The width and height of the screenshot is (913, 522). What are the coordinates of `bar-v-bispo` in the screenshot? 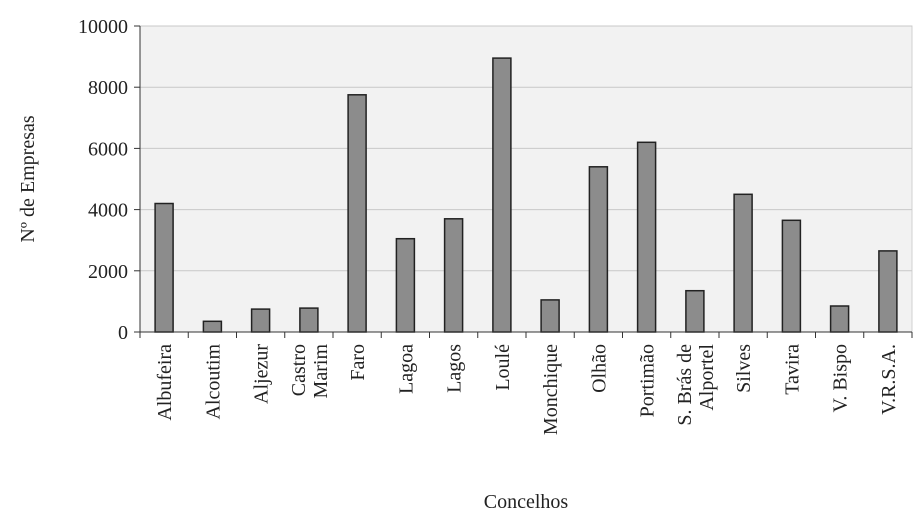 It's located at (839, 319).